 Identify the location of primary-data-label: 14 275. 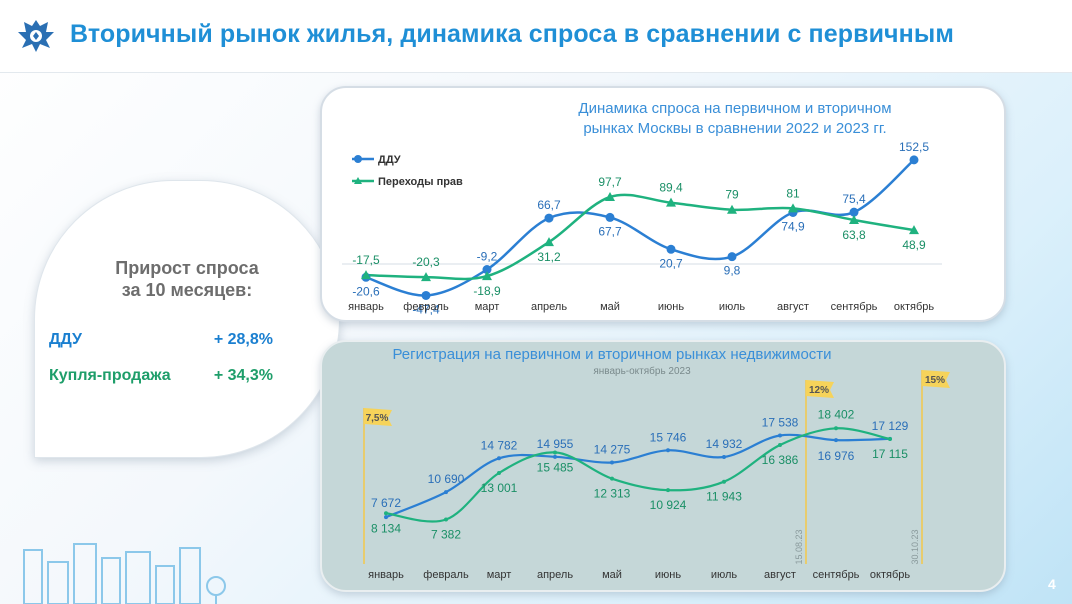
(612, 449).